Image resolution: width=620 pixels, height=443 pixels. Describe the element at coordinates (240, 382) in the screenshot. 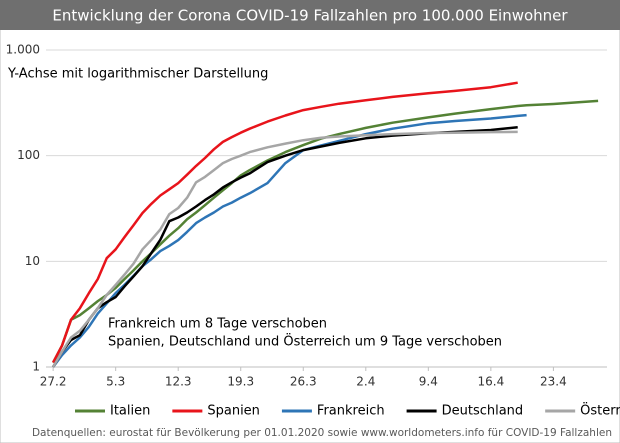

I see `x-tick-label: 19.3` at that location.